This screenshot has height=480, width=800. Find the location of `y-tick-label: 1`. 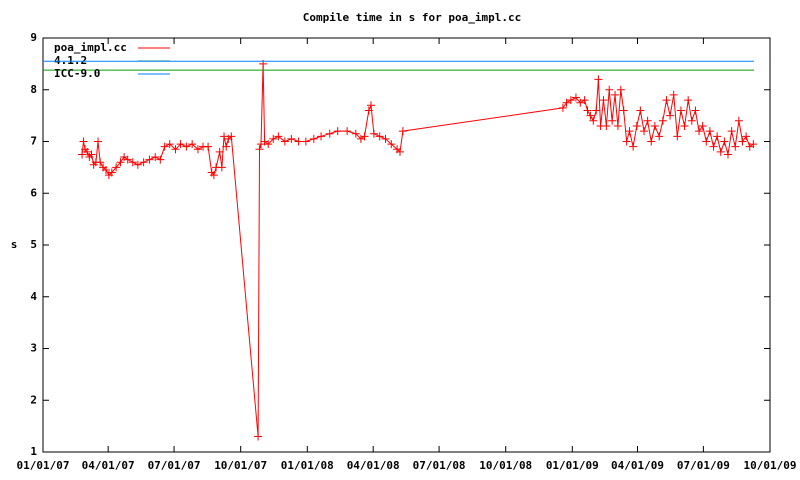

y-tick-label: 1 is located at coordinates (33, 451).